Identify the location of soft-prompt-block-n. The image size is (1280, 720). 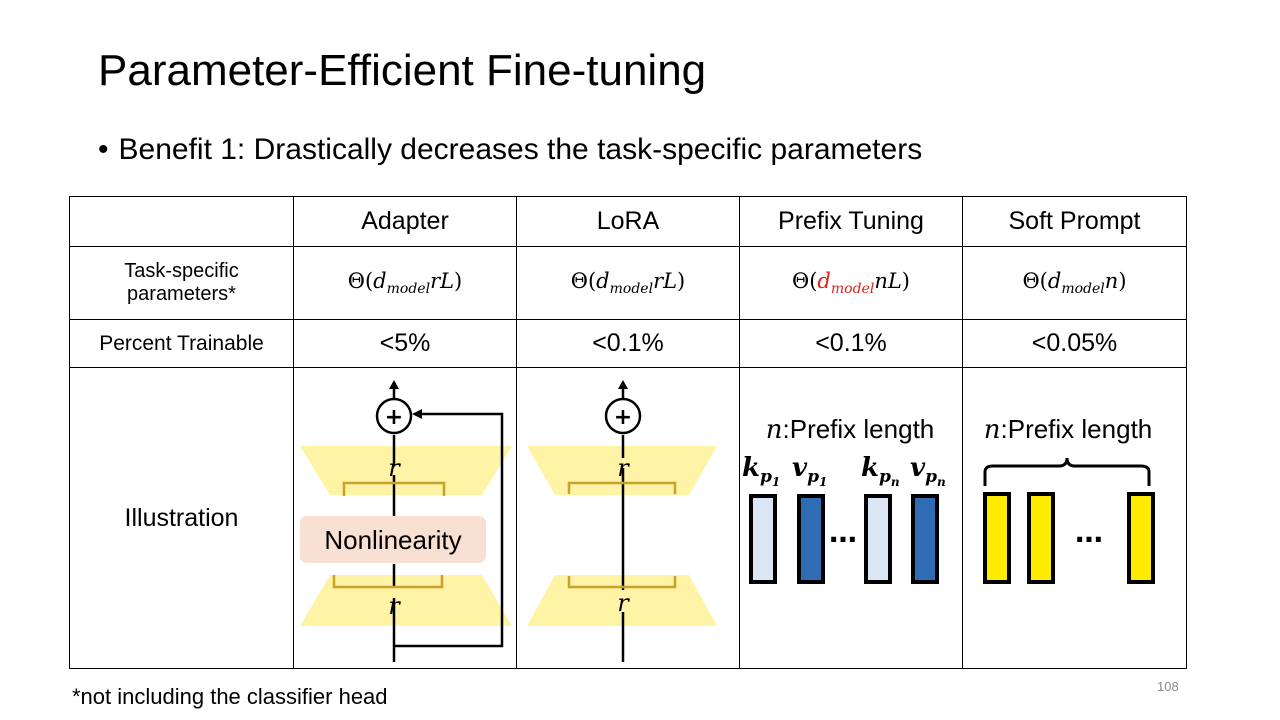
(1141, 538).